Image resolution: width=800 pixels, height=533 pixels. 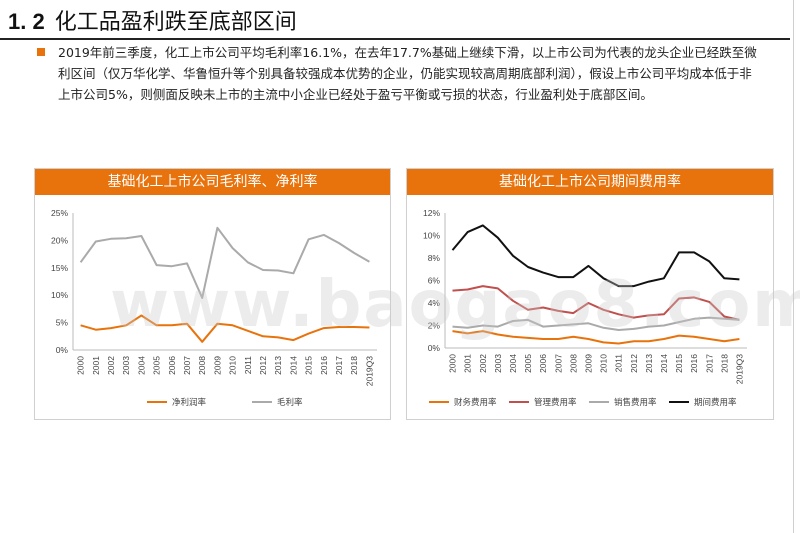 What do you see at coordinates (635, 402) in the screenshot?
I see `legend-label: 销售费用率` at bounding box center [635, 402].